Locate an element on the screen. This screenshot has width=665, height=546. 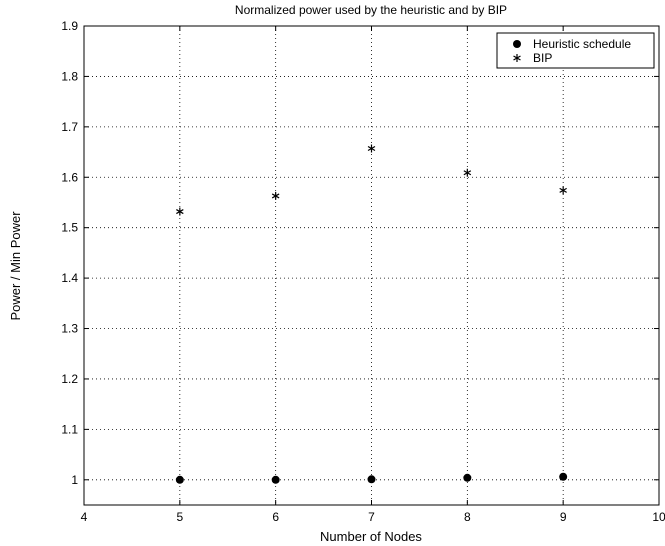
x-tick-label: 10 is located at coordinates (658, 517).